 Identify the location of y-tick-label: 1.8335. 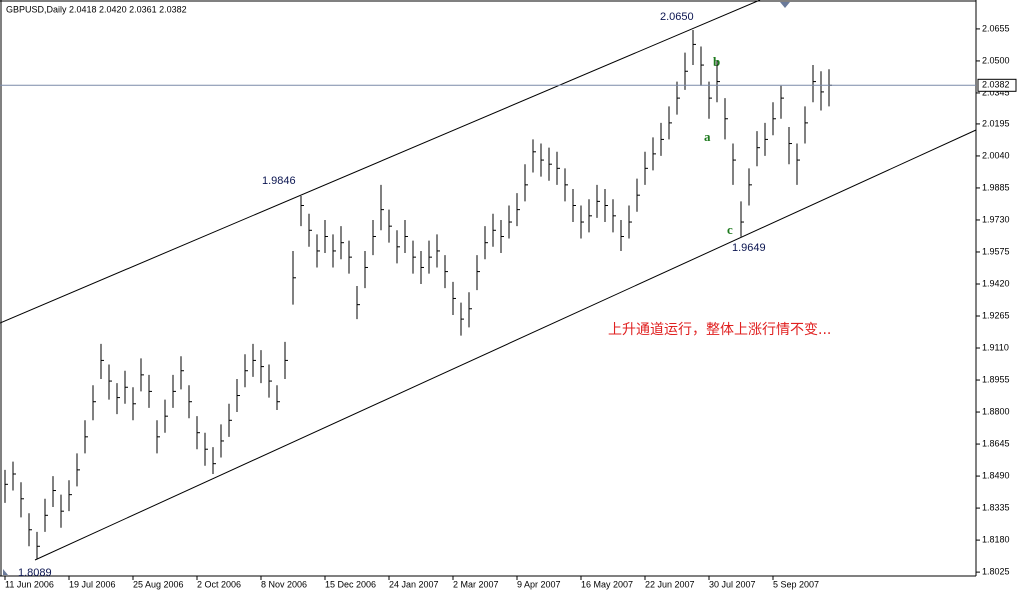
(996, 507).